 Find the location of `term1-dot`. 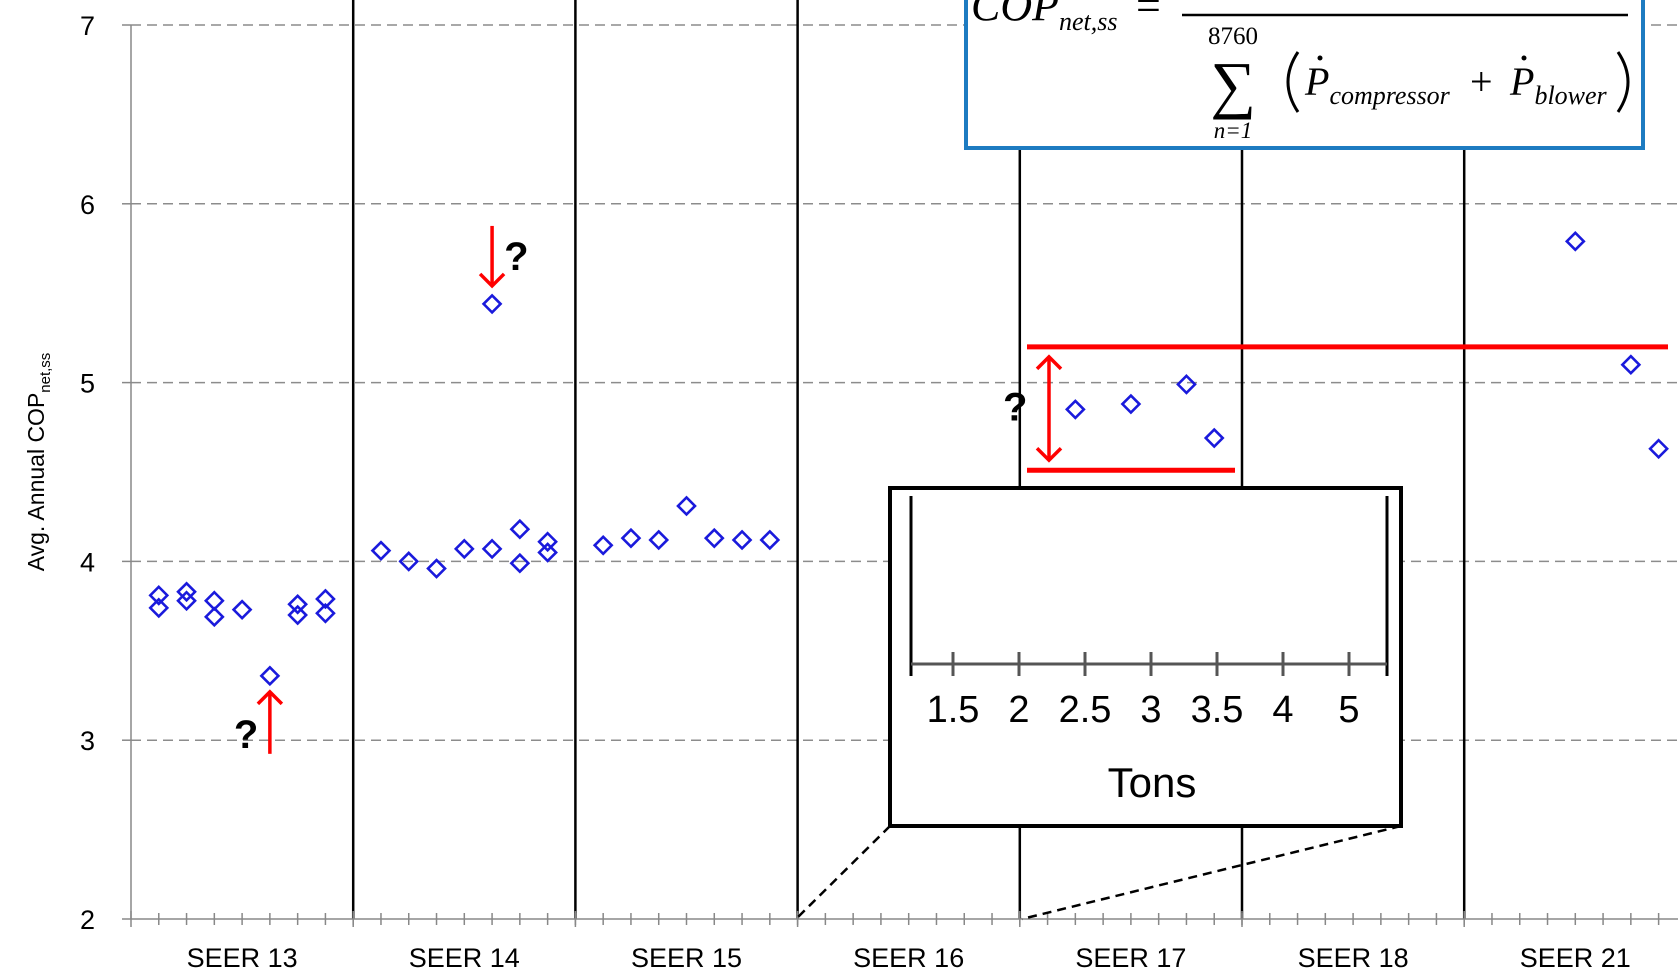

term1-dot is located at coordinates (1320, 58).